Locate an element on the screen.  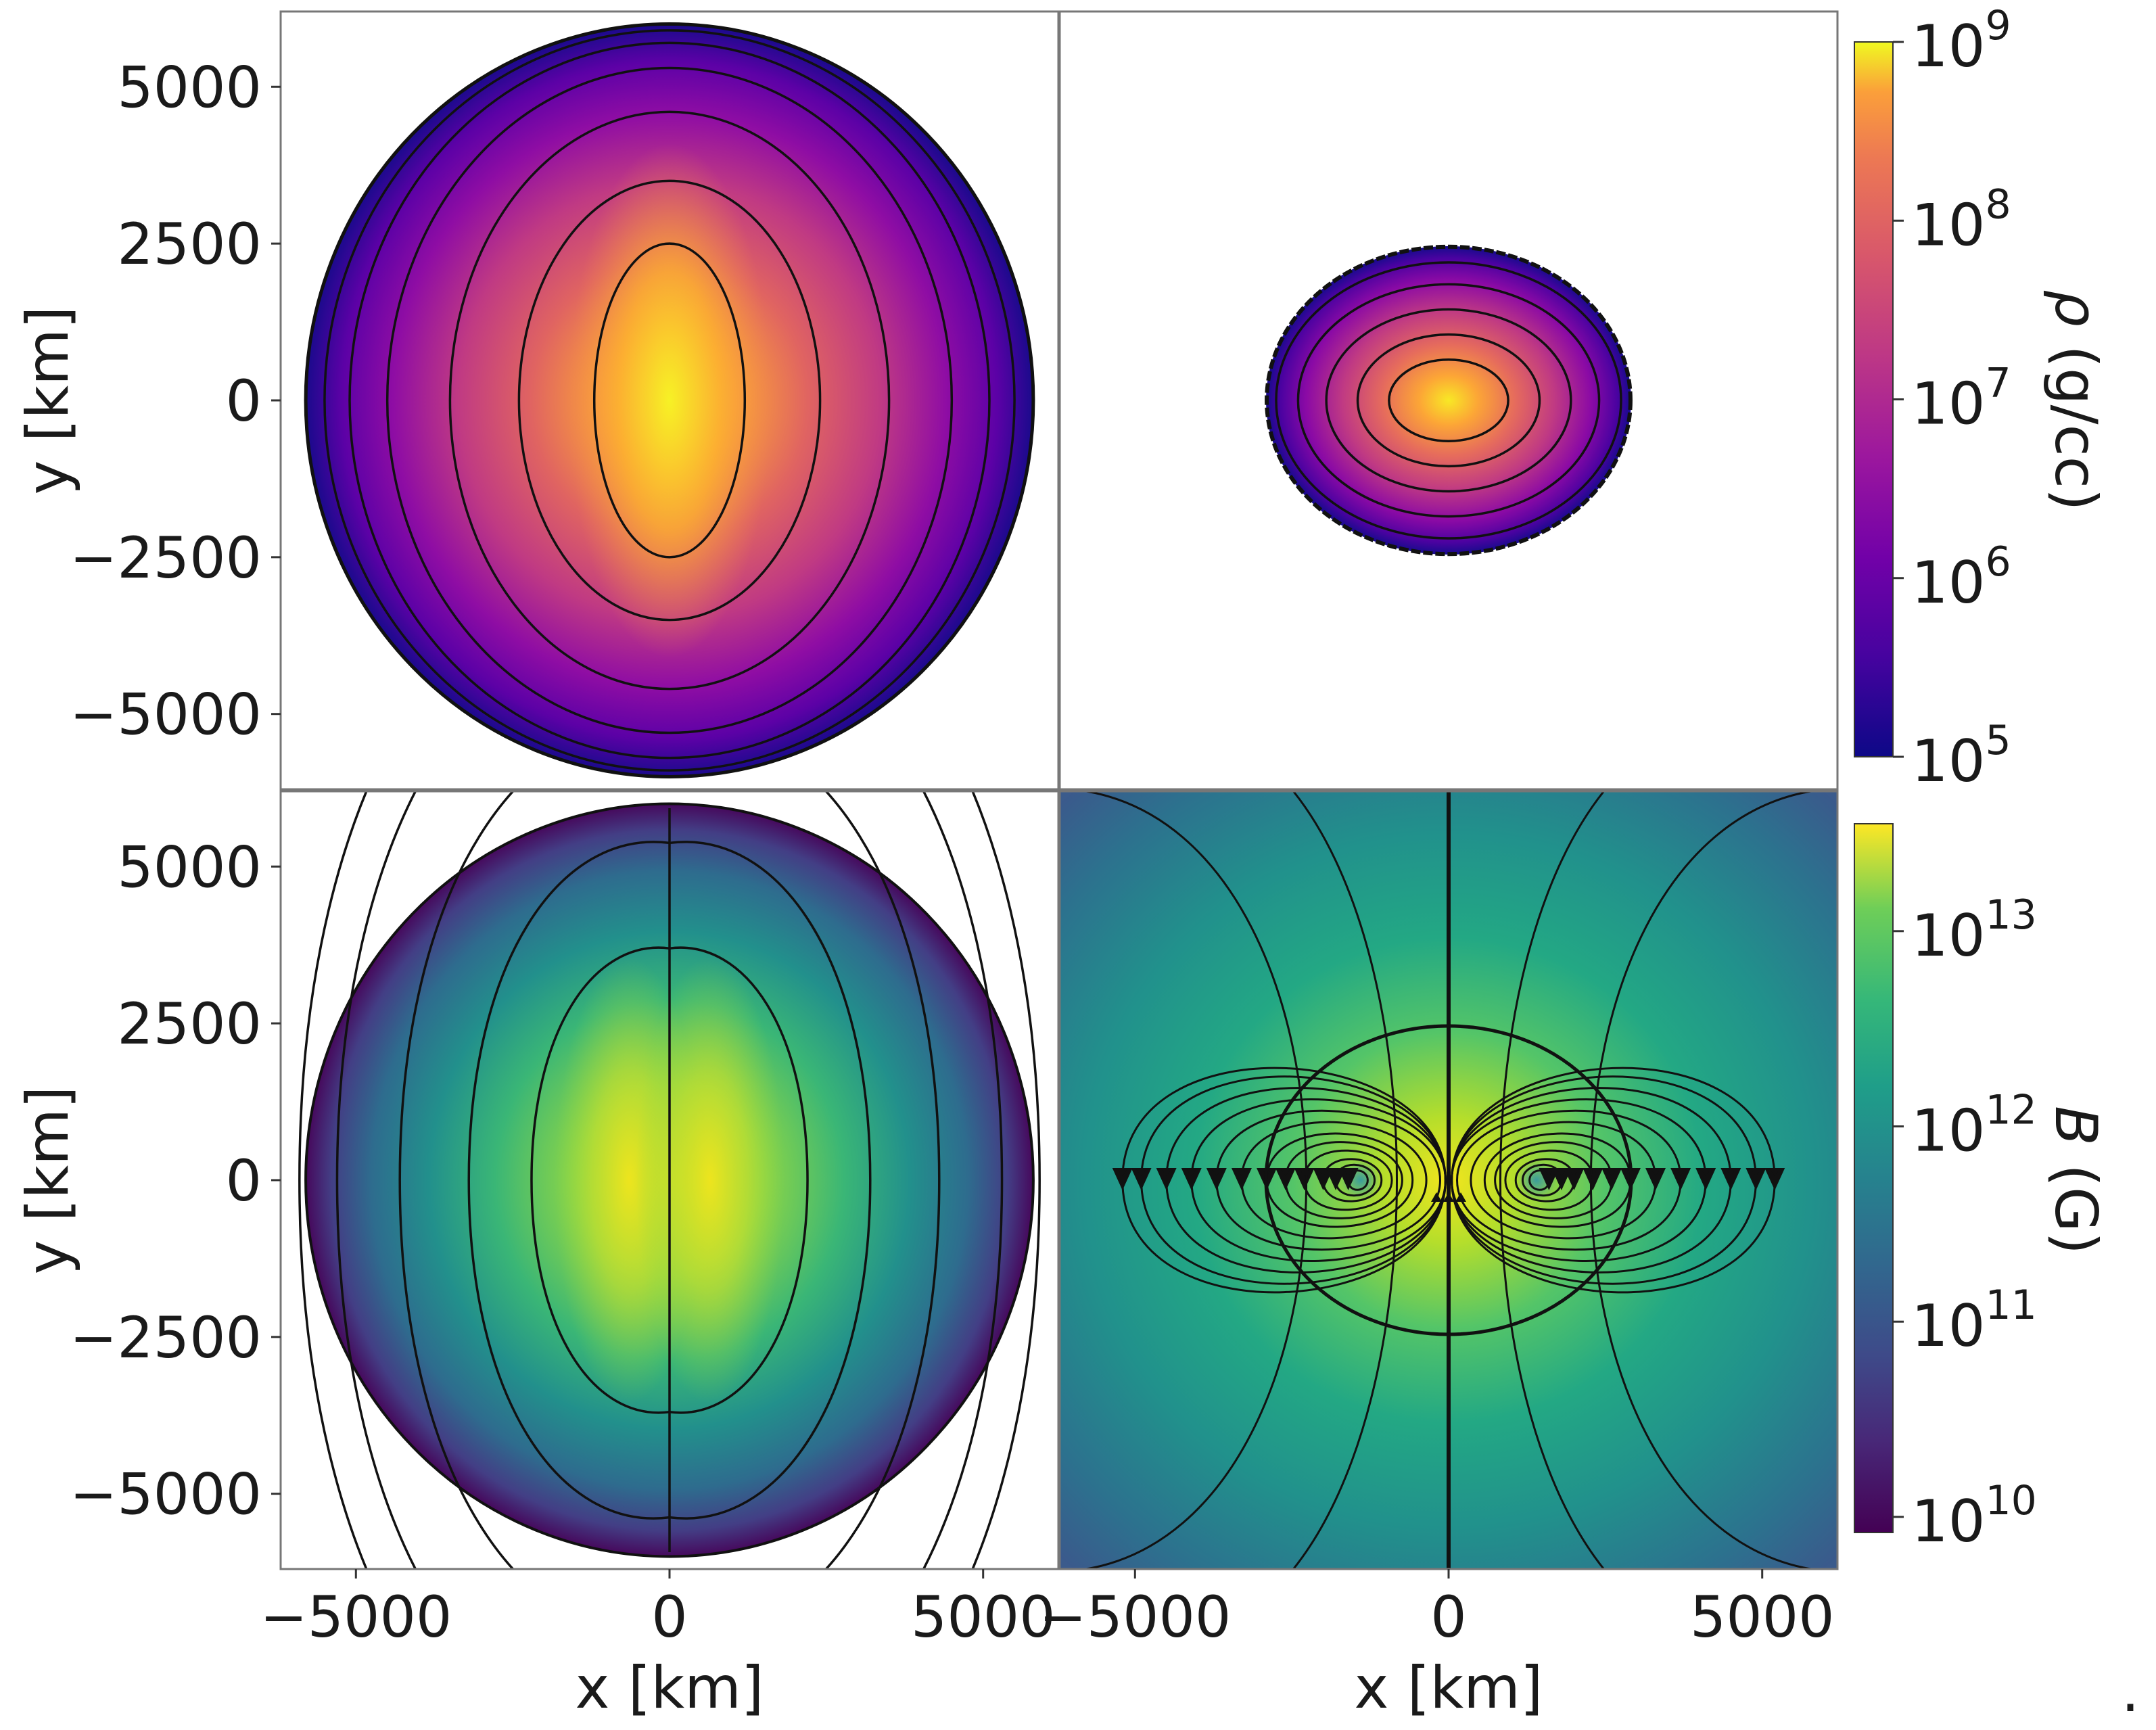
x-ticks-bottom-right: −5000 0 5000 is located at coordinates (1437, 1609).